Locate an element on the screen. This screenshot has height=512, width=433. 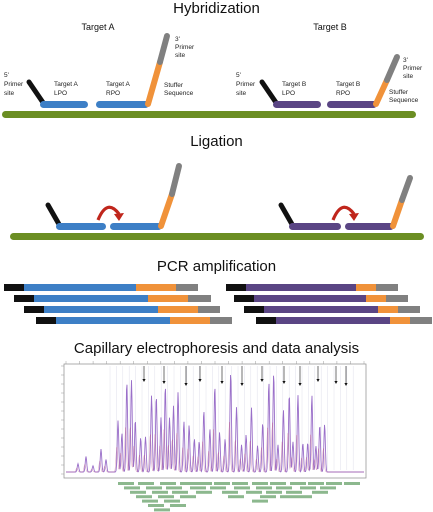
target-a-primer5-line3: site is located at coordinates (9, 93).